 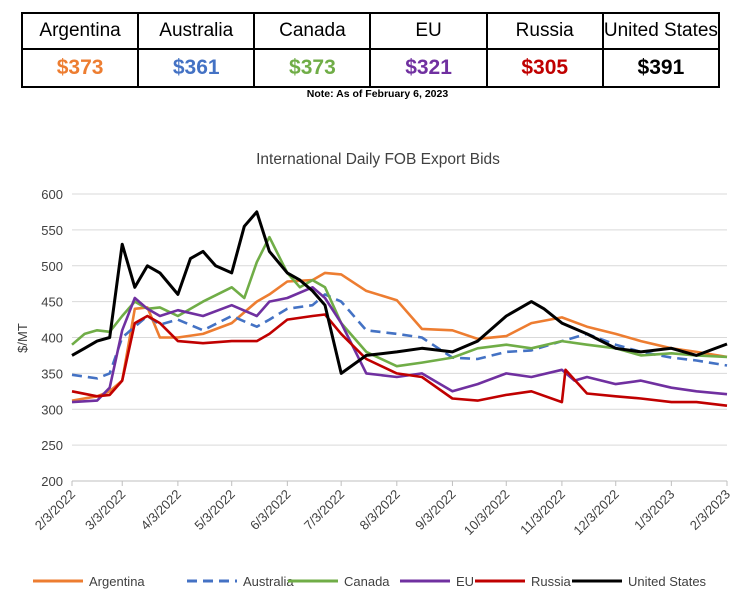 I want to click on legend-label: United States, so click(x=667, y=581).